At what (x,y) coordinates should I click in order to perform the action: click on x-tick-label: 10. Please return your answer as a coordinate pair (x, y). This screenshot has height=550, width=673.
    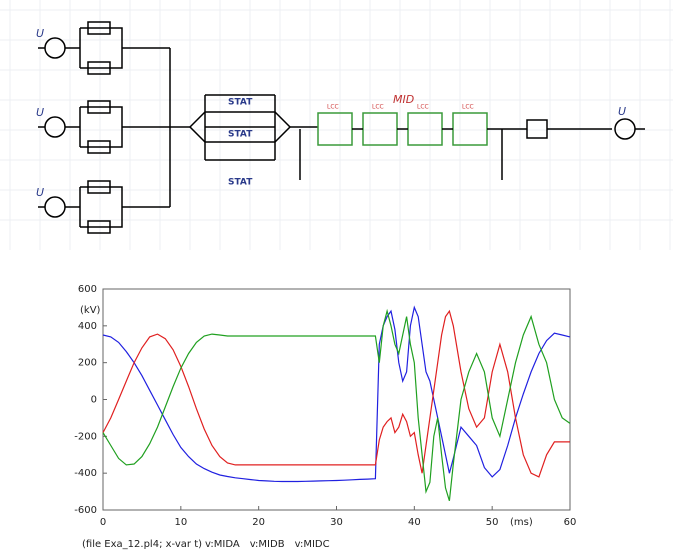
    Looking at the image, I should click on (180, 522).